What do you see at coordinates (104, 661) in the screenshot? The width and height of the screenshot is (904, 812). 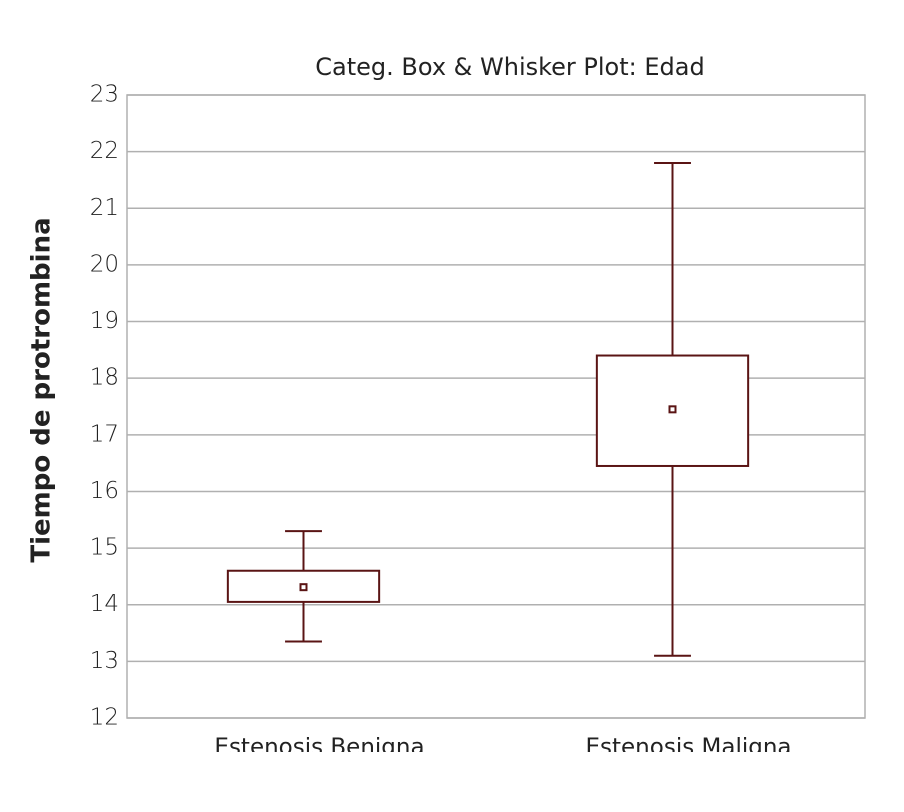 I see `y-tick-label: 13` at bounding box center [104, 661].